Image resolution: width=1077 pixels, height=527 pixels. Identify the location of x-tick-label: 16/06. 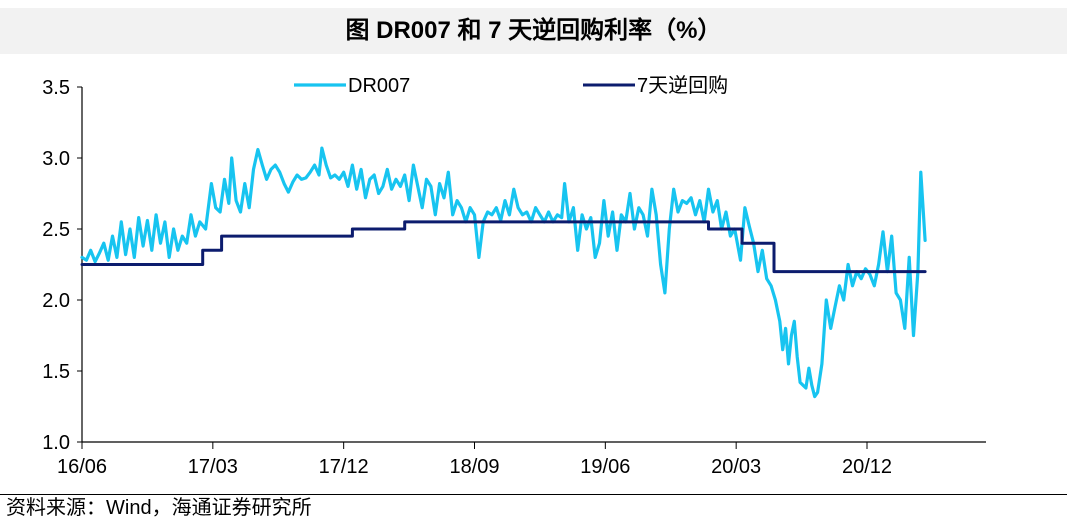
(82, 467).